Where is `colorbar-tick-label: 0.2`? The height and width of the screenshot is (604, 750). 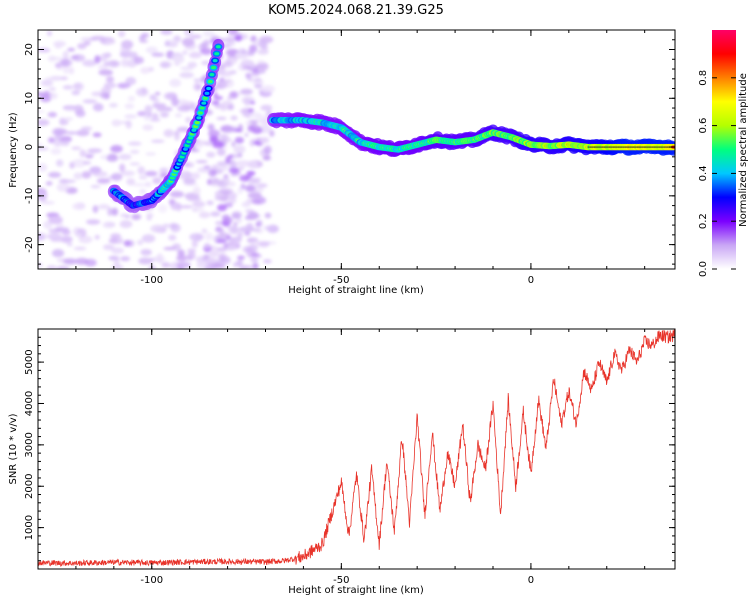 colorbar-tick-label: 0.2 is located at coordinates (703, 221).